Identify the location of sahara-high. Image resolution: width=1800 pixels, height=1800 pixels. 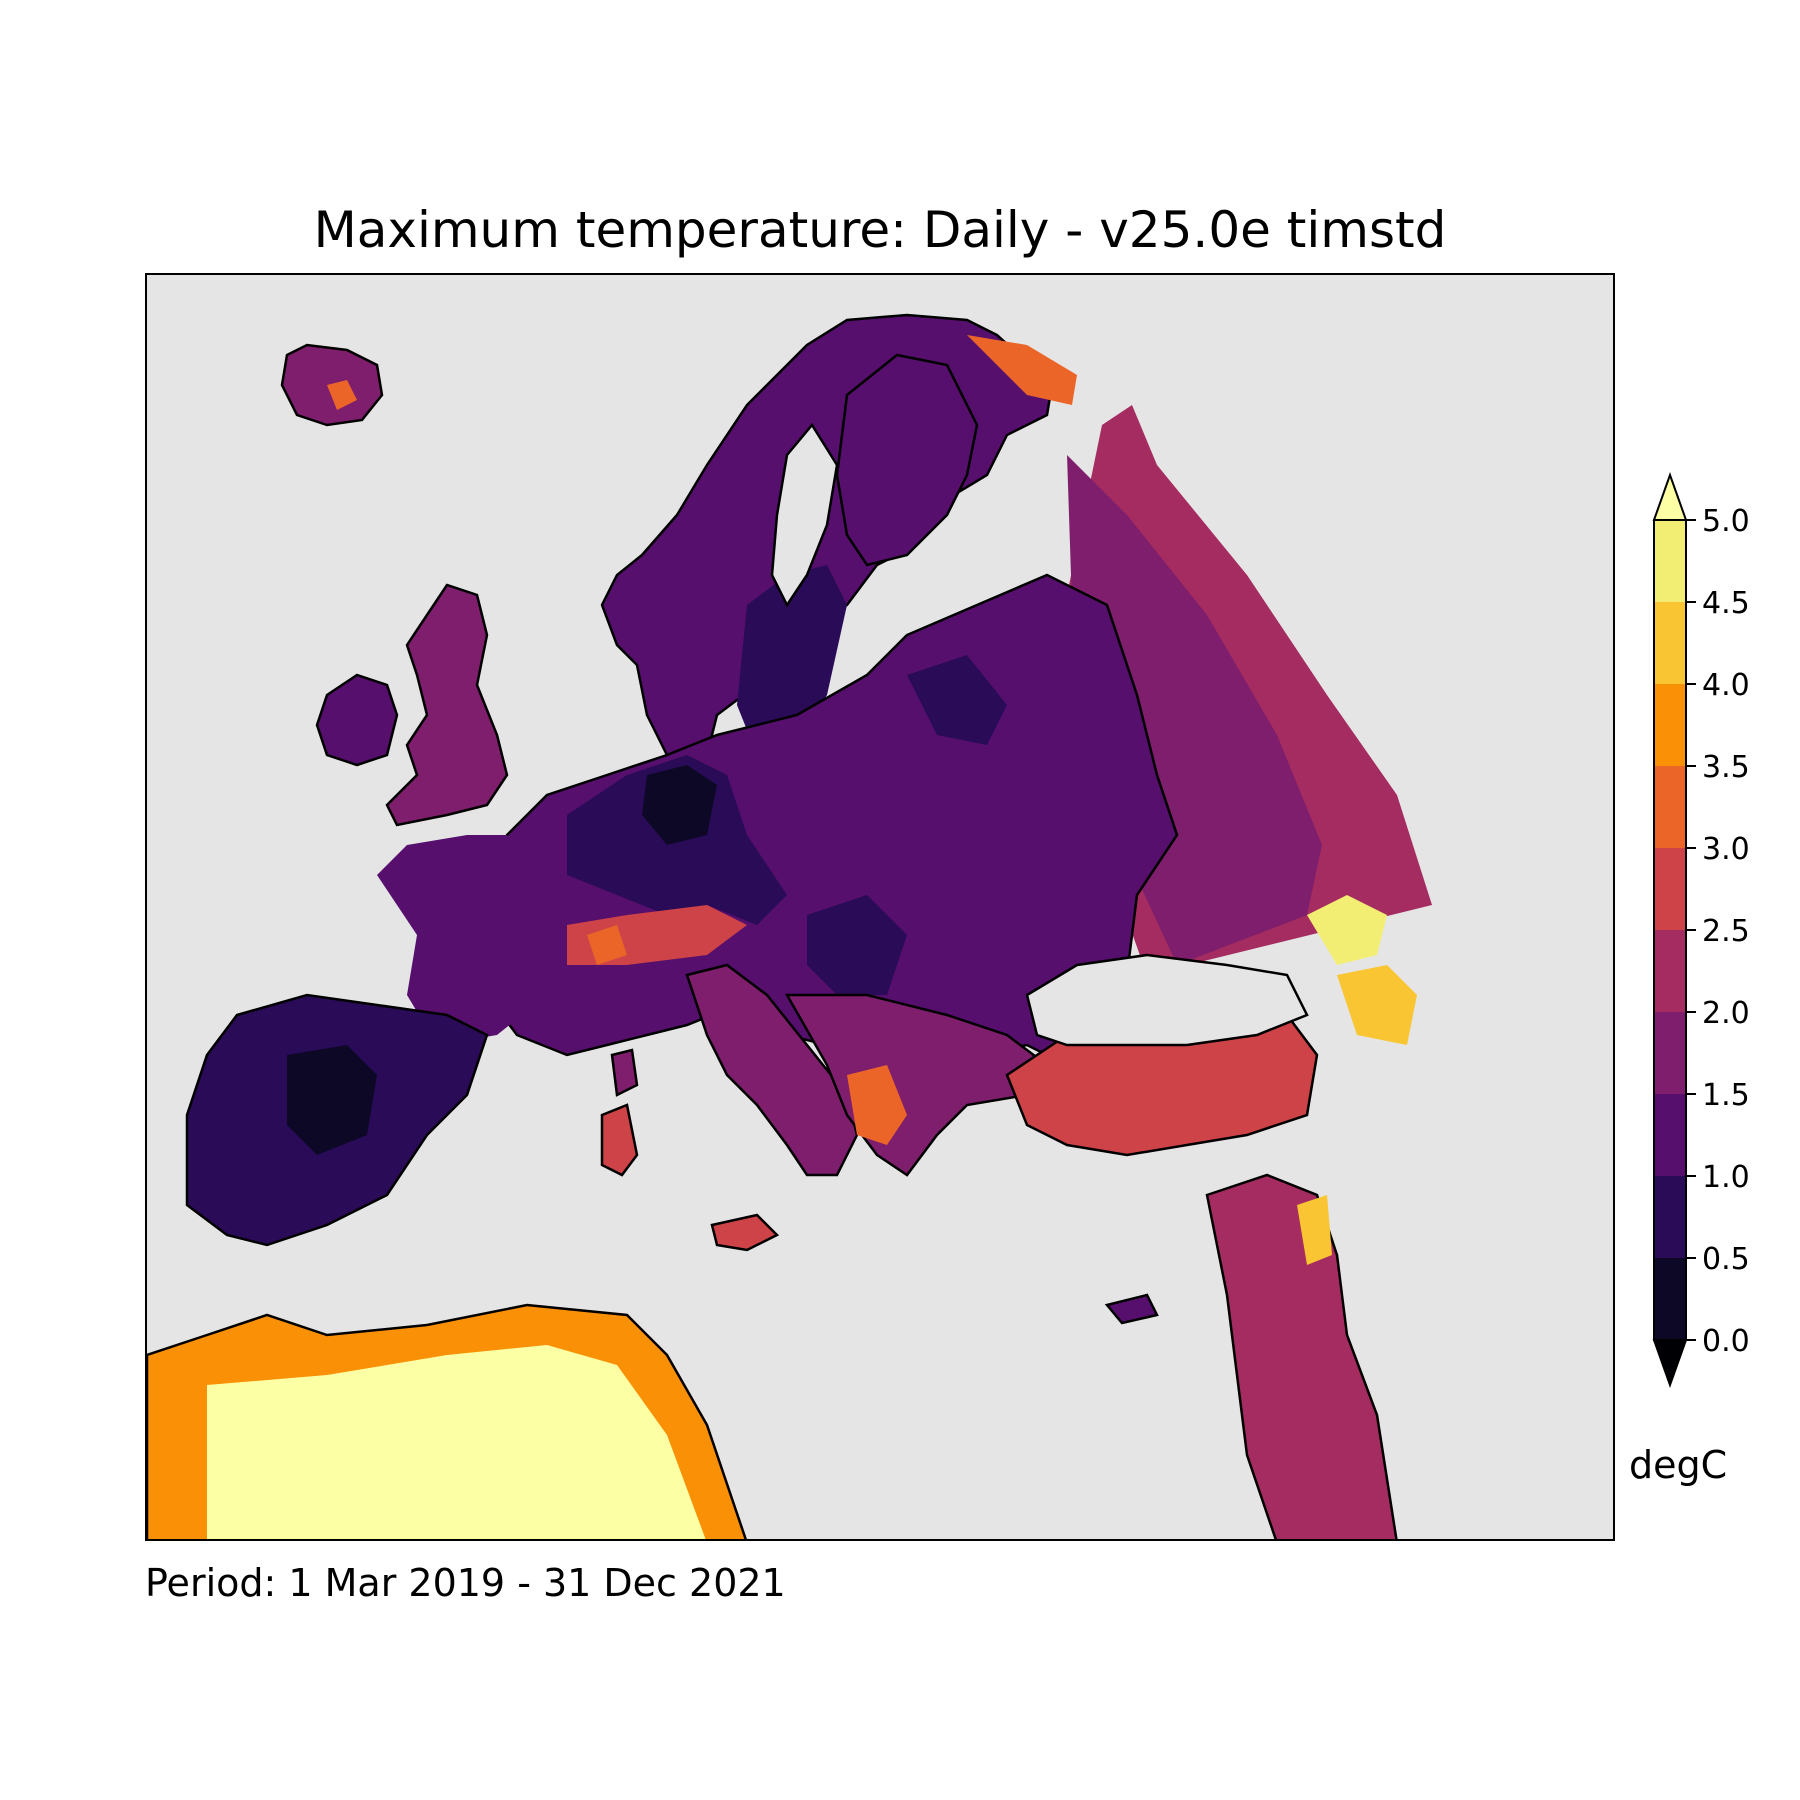
(456, 1442).